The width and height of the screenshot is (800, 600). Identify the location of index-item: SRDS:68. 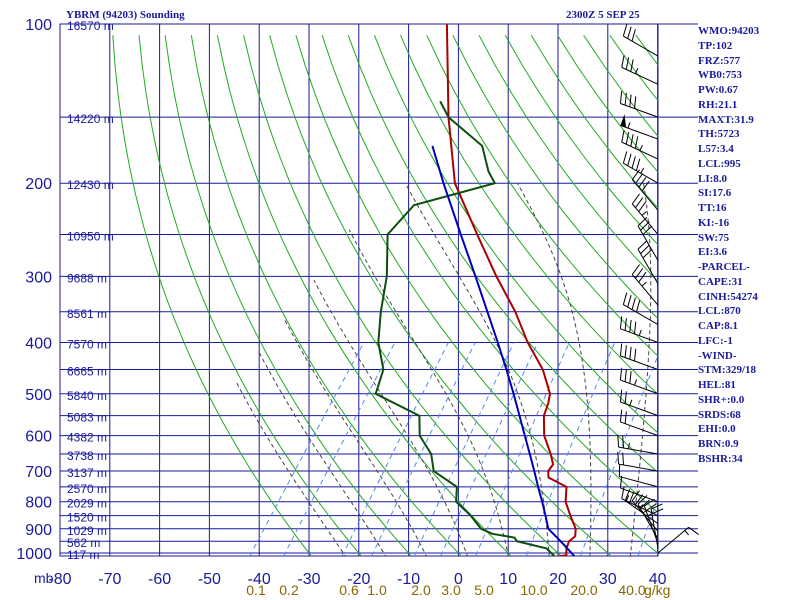
(719, 414).